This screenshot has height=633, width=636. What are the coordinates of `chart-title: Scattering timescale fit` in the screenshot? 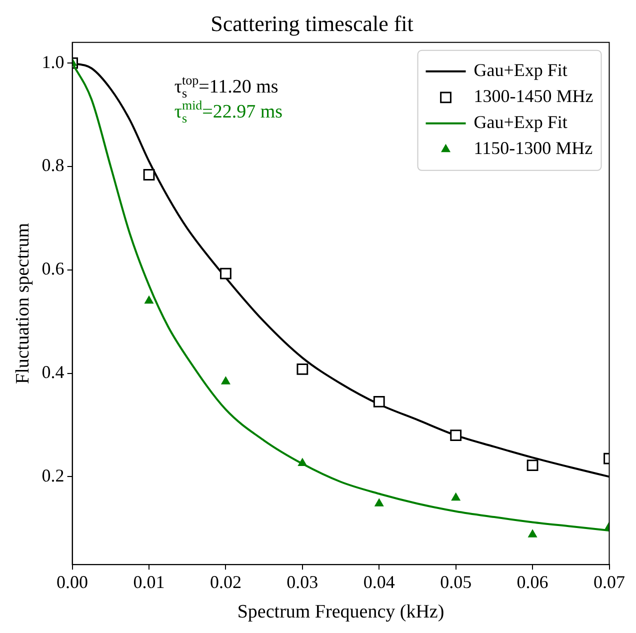 It's located at (312, 23).